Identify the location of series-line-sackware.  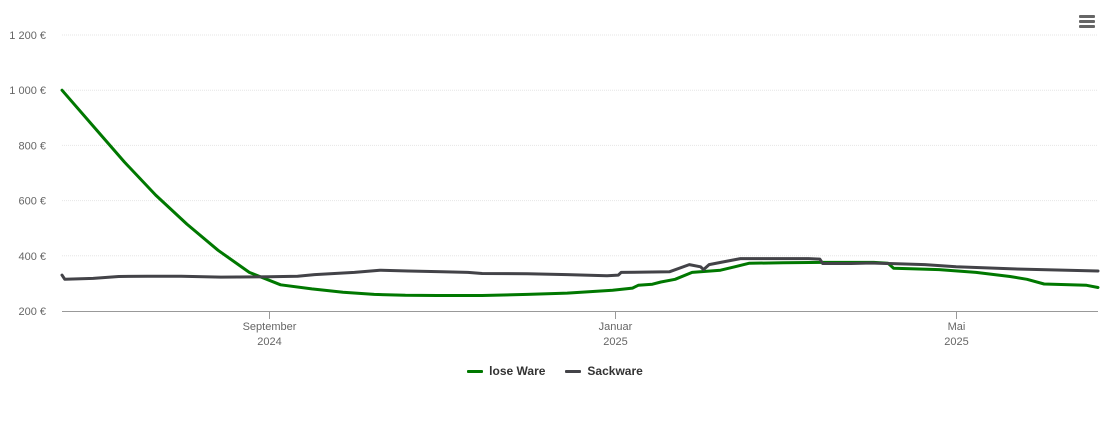
(580, 269).